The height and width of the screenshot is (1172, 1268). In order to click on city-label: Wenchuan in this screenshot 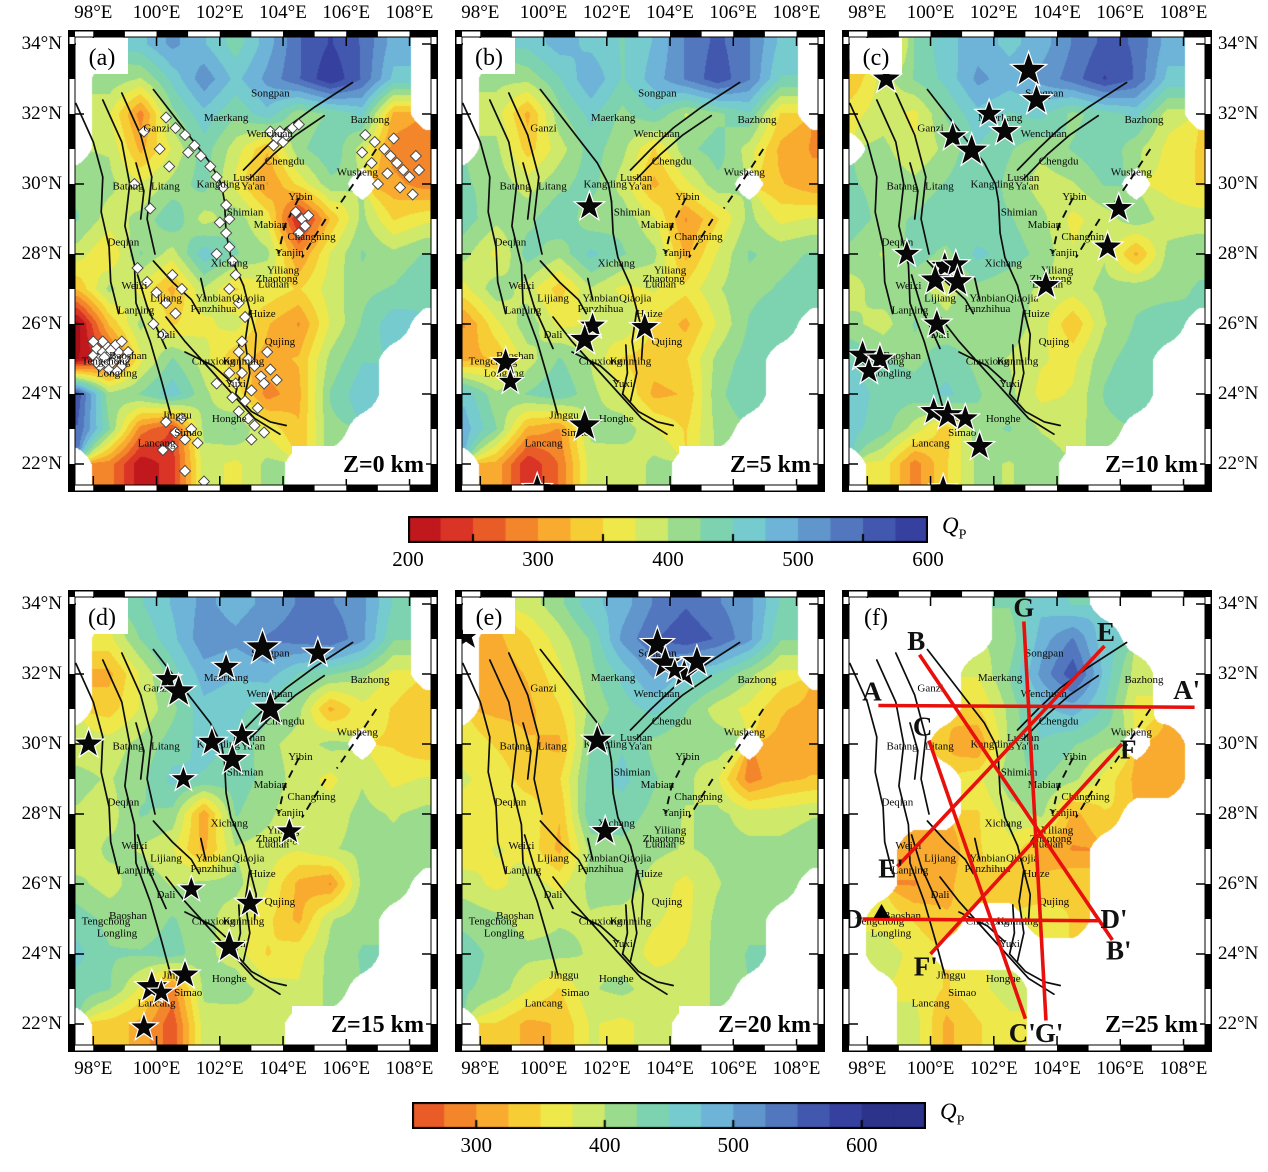, I will do `click(270, 134)`.